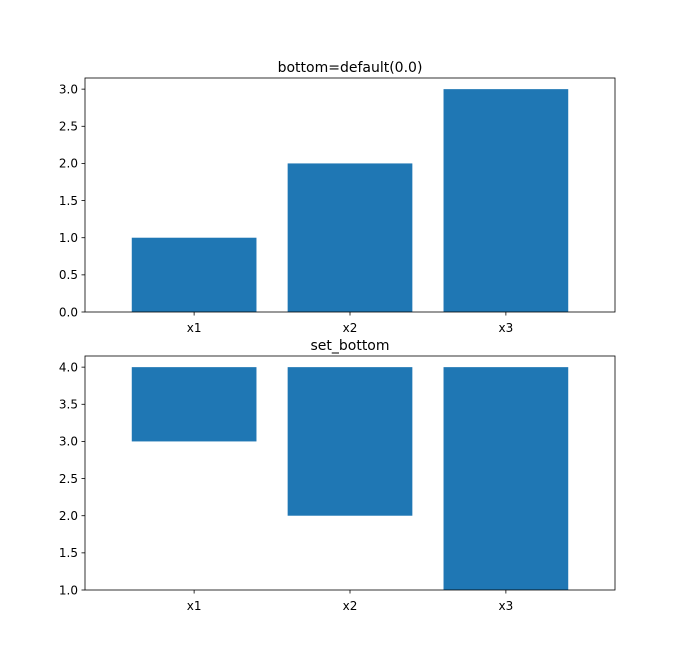 The width and height of the screenshot is (681, 662). Describe the element at coordinates (194, 404) in the screenshot. I see `bottom-bar-x1` at that location.